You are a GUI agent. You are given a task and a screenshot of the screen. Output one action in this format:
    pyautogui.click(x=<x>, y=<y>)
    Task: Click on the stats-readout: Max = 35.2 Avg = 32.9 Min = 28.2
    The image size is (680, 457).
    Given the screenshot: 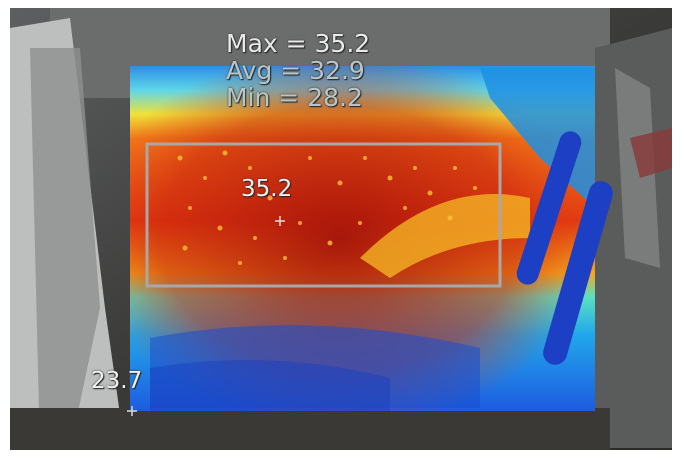 What is the action you would take?
    pyautogui.click(x=336, y=70)
    